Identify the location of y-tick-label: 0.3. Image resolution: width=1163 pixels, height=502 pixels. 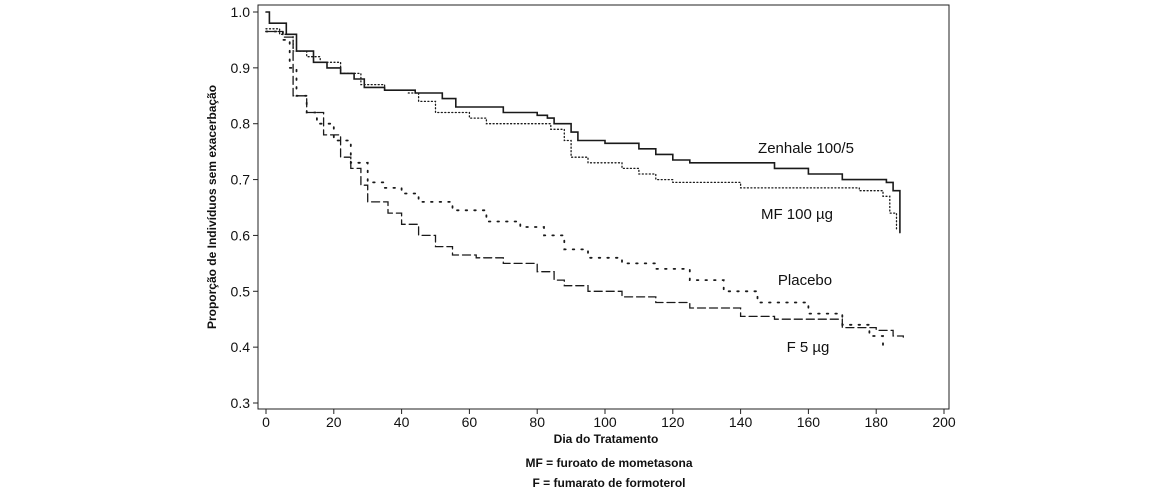
(241, 403).